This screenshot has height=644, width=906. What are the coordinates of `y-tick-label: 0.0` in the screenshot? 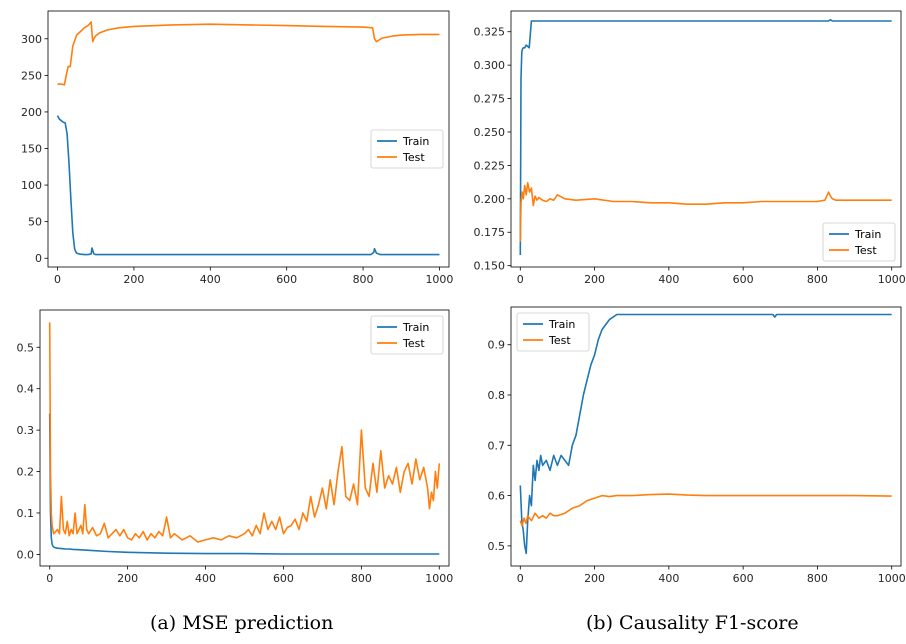 It's located at (26, 554).